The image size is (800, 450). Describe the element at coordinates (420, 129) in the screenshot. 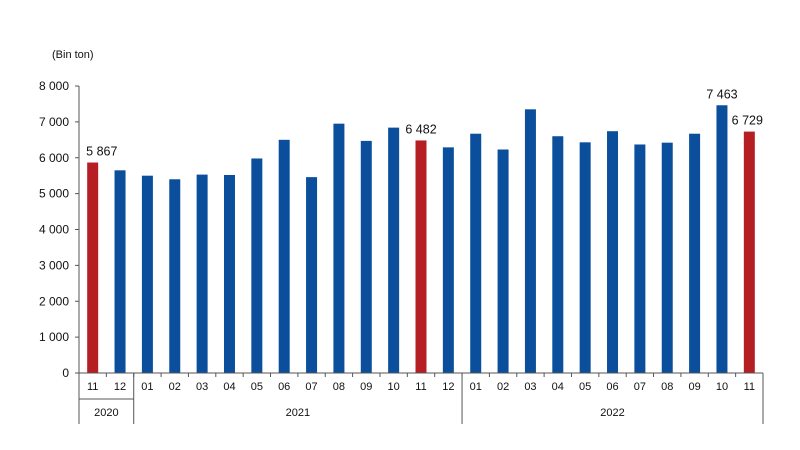

I see `data-label: 6 482` at that location.